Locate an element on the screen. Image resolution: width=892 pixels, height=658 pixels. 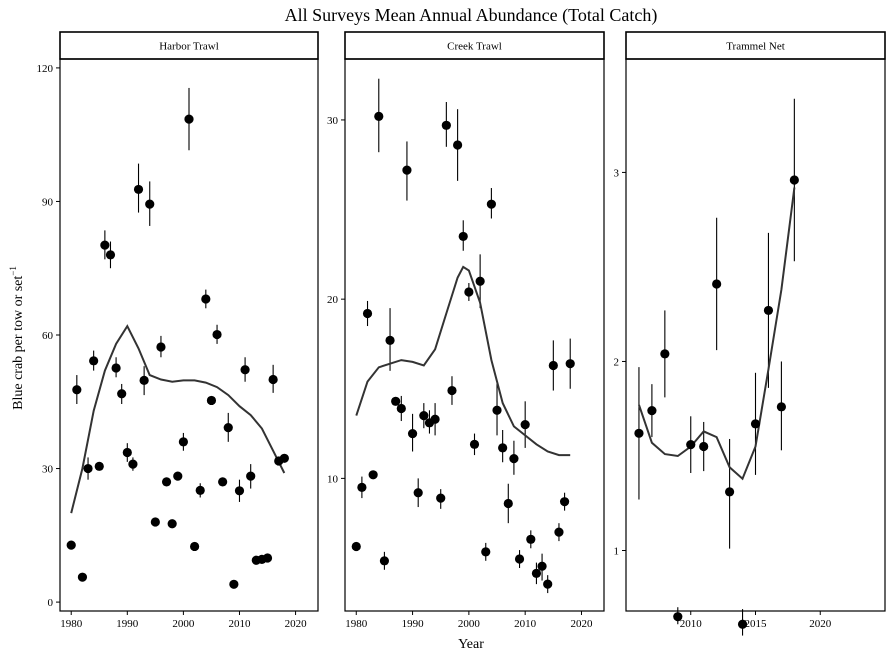
panel-strip-label: Harbor Trawl is located at coordinates (189, 47).